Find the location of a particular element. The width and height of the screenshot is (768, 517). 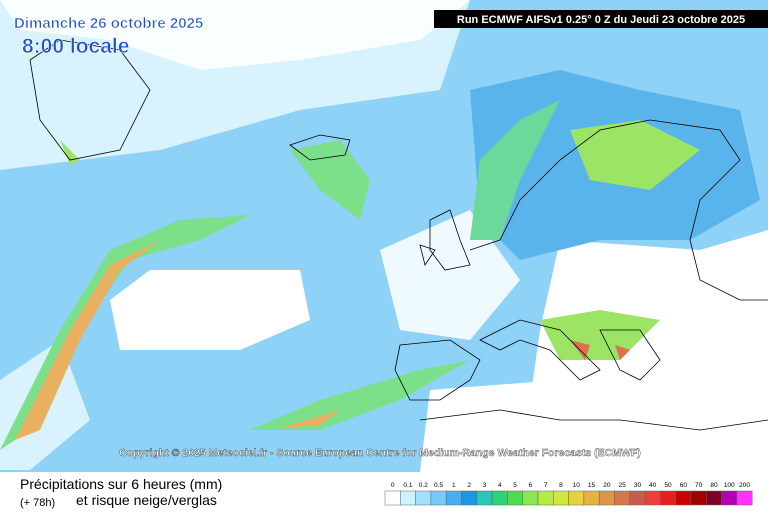

legend-label: 25 is located at coordinates (623, 485).